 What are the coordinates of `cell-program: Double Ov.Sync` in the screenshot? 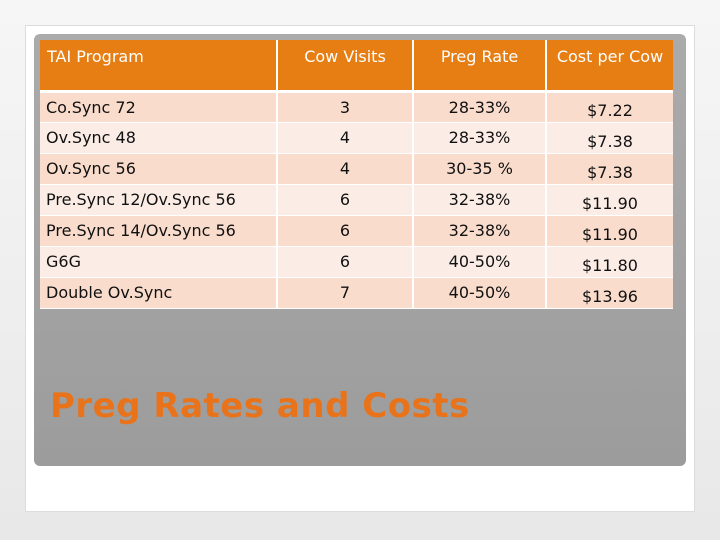 It's located at (159, 293).